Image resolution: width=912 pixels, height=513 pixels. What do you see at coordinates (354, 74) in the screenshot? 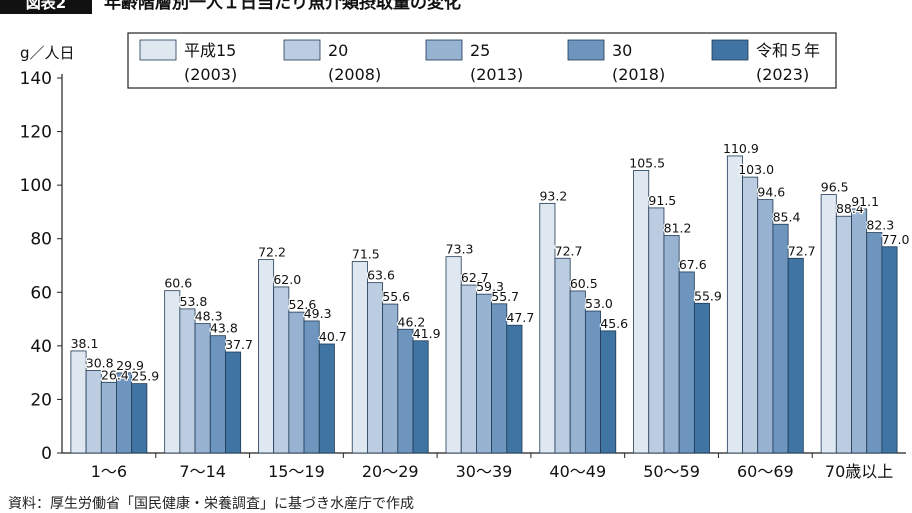
I see `legend-series-year: (2008)` at bounding box center [354, 74].